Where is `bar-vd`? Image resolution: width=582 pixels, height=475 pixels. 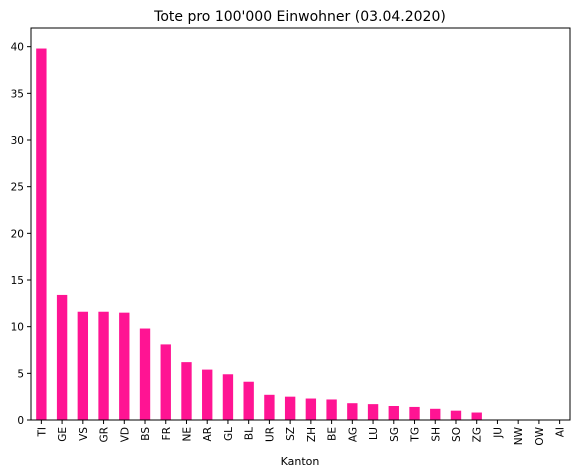 bar-vd is located at coordinates (124, 366).